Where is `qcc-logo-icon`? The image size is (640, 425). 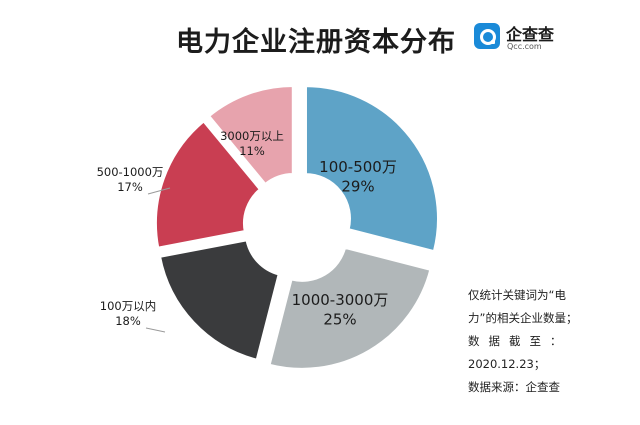
qcc-logo-icon is located at coordinates (487, 36).